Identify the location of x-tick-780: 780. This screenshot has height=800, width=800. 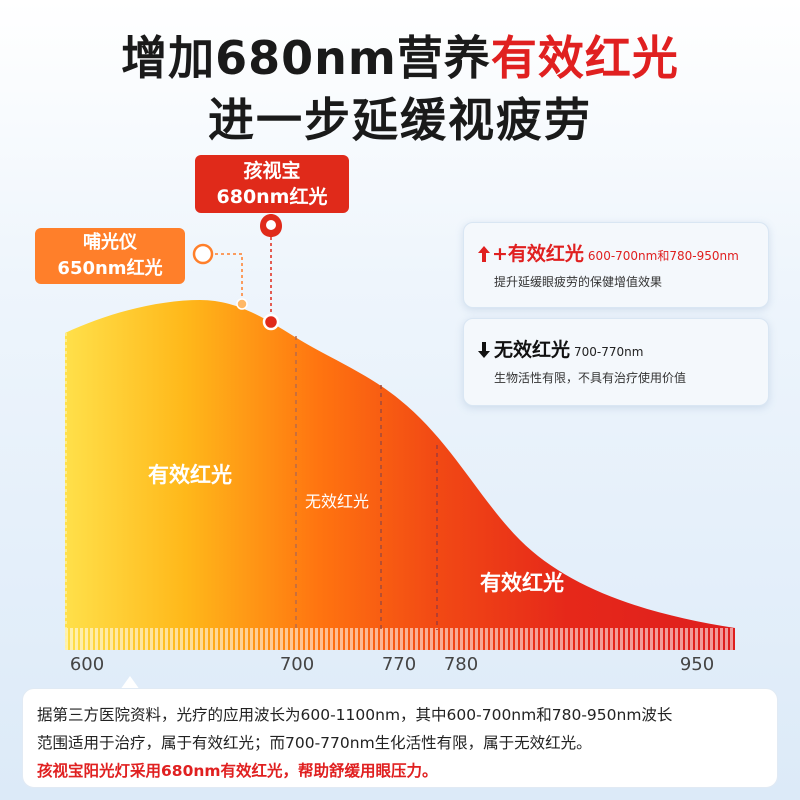
(461, 664).